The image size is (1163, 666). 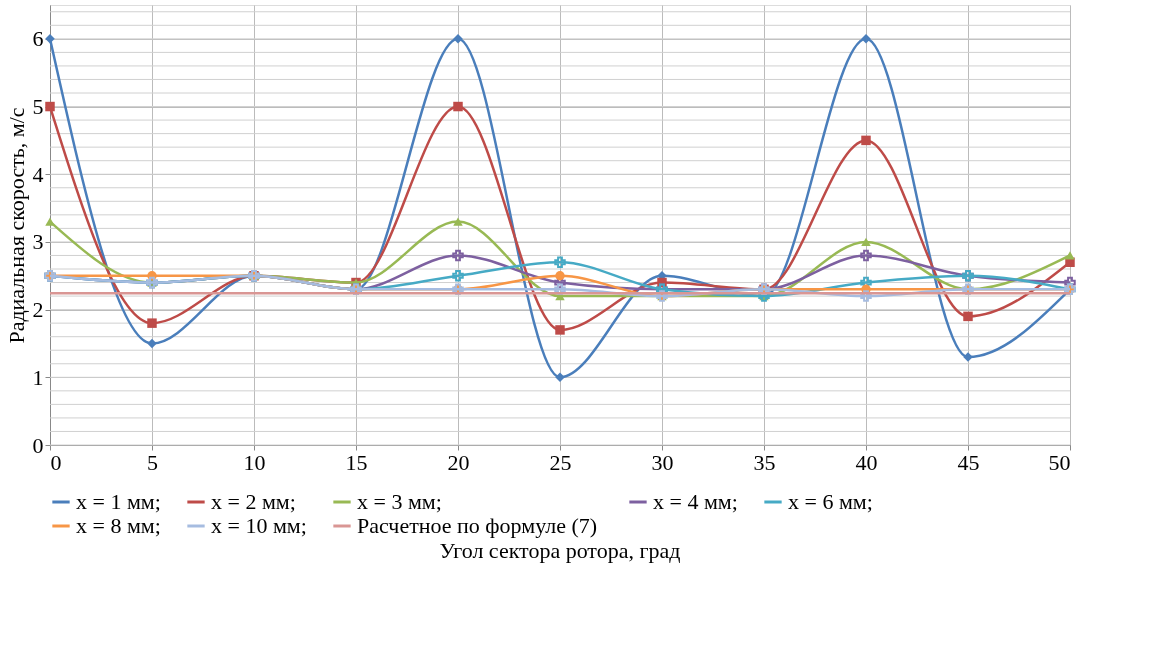 I want to click on y-tick-label: 2, so click(x=38, y=310).